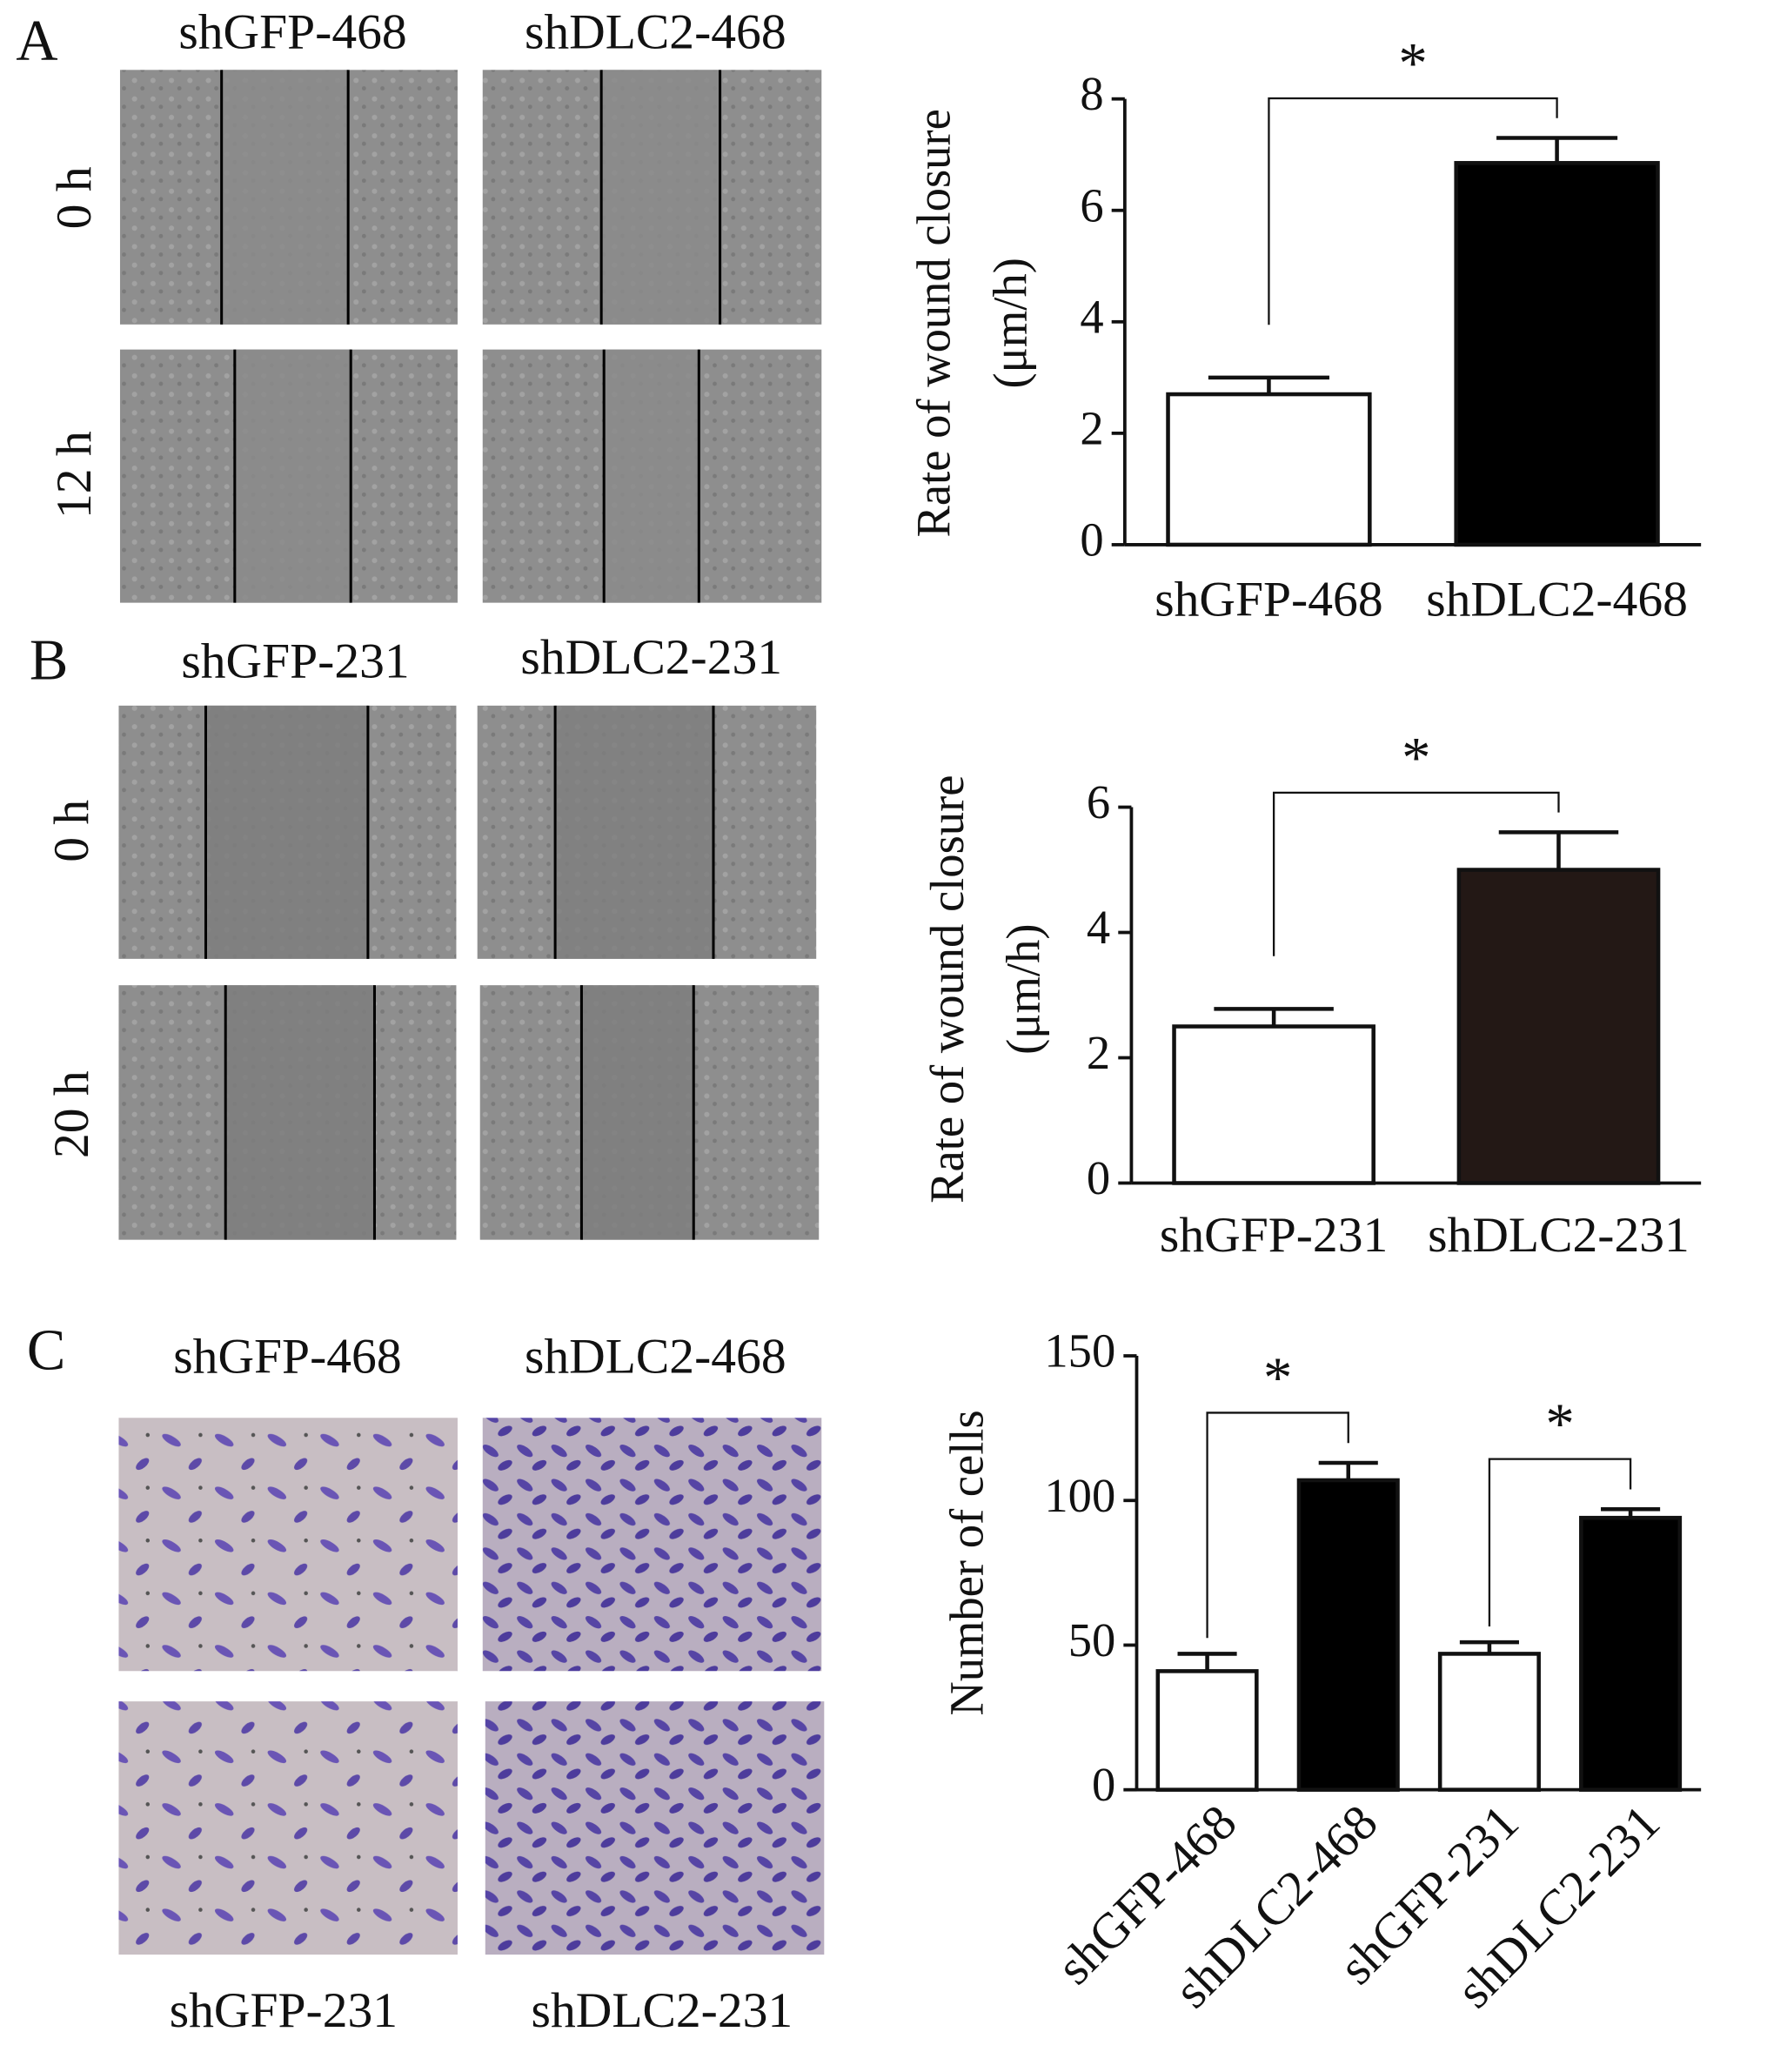 Image resolution: width=1767 pixels, height=2072 pixels. I want to click on x-tick-label: shGFP-231, so click(1274, 1235).